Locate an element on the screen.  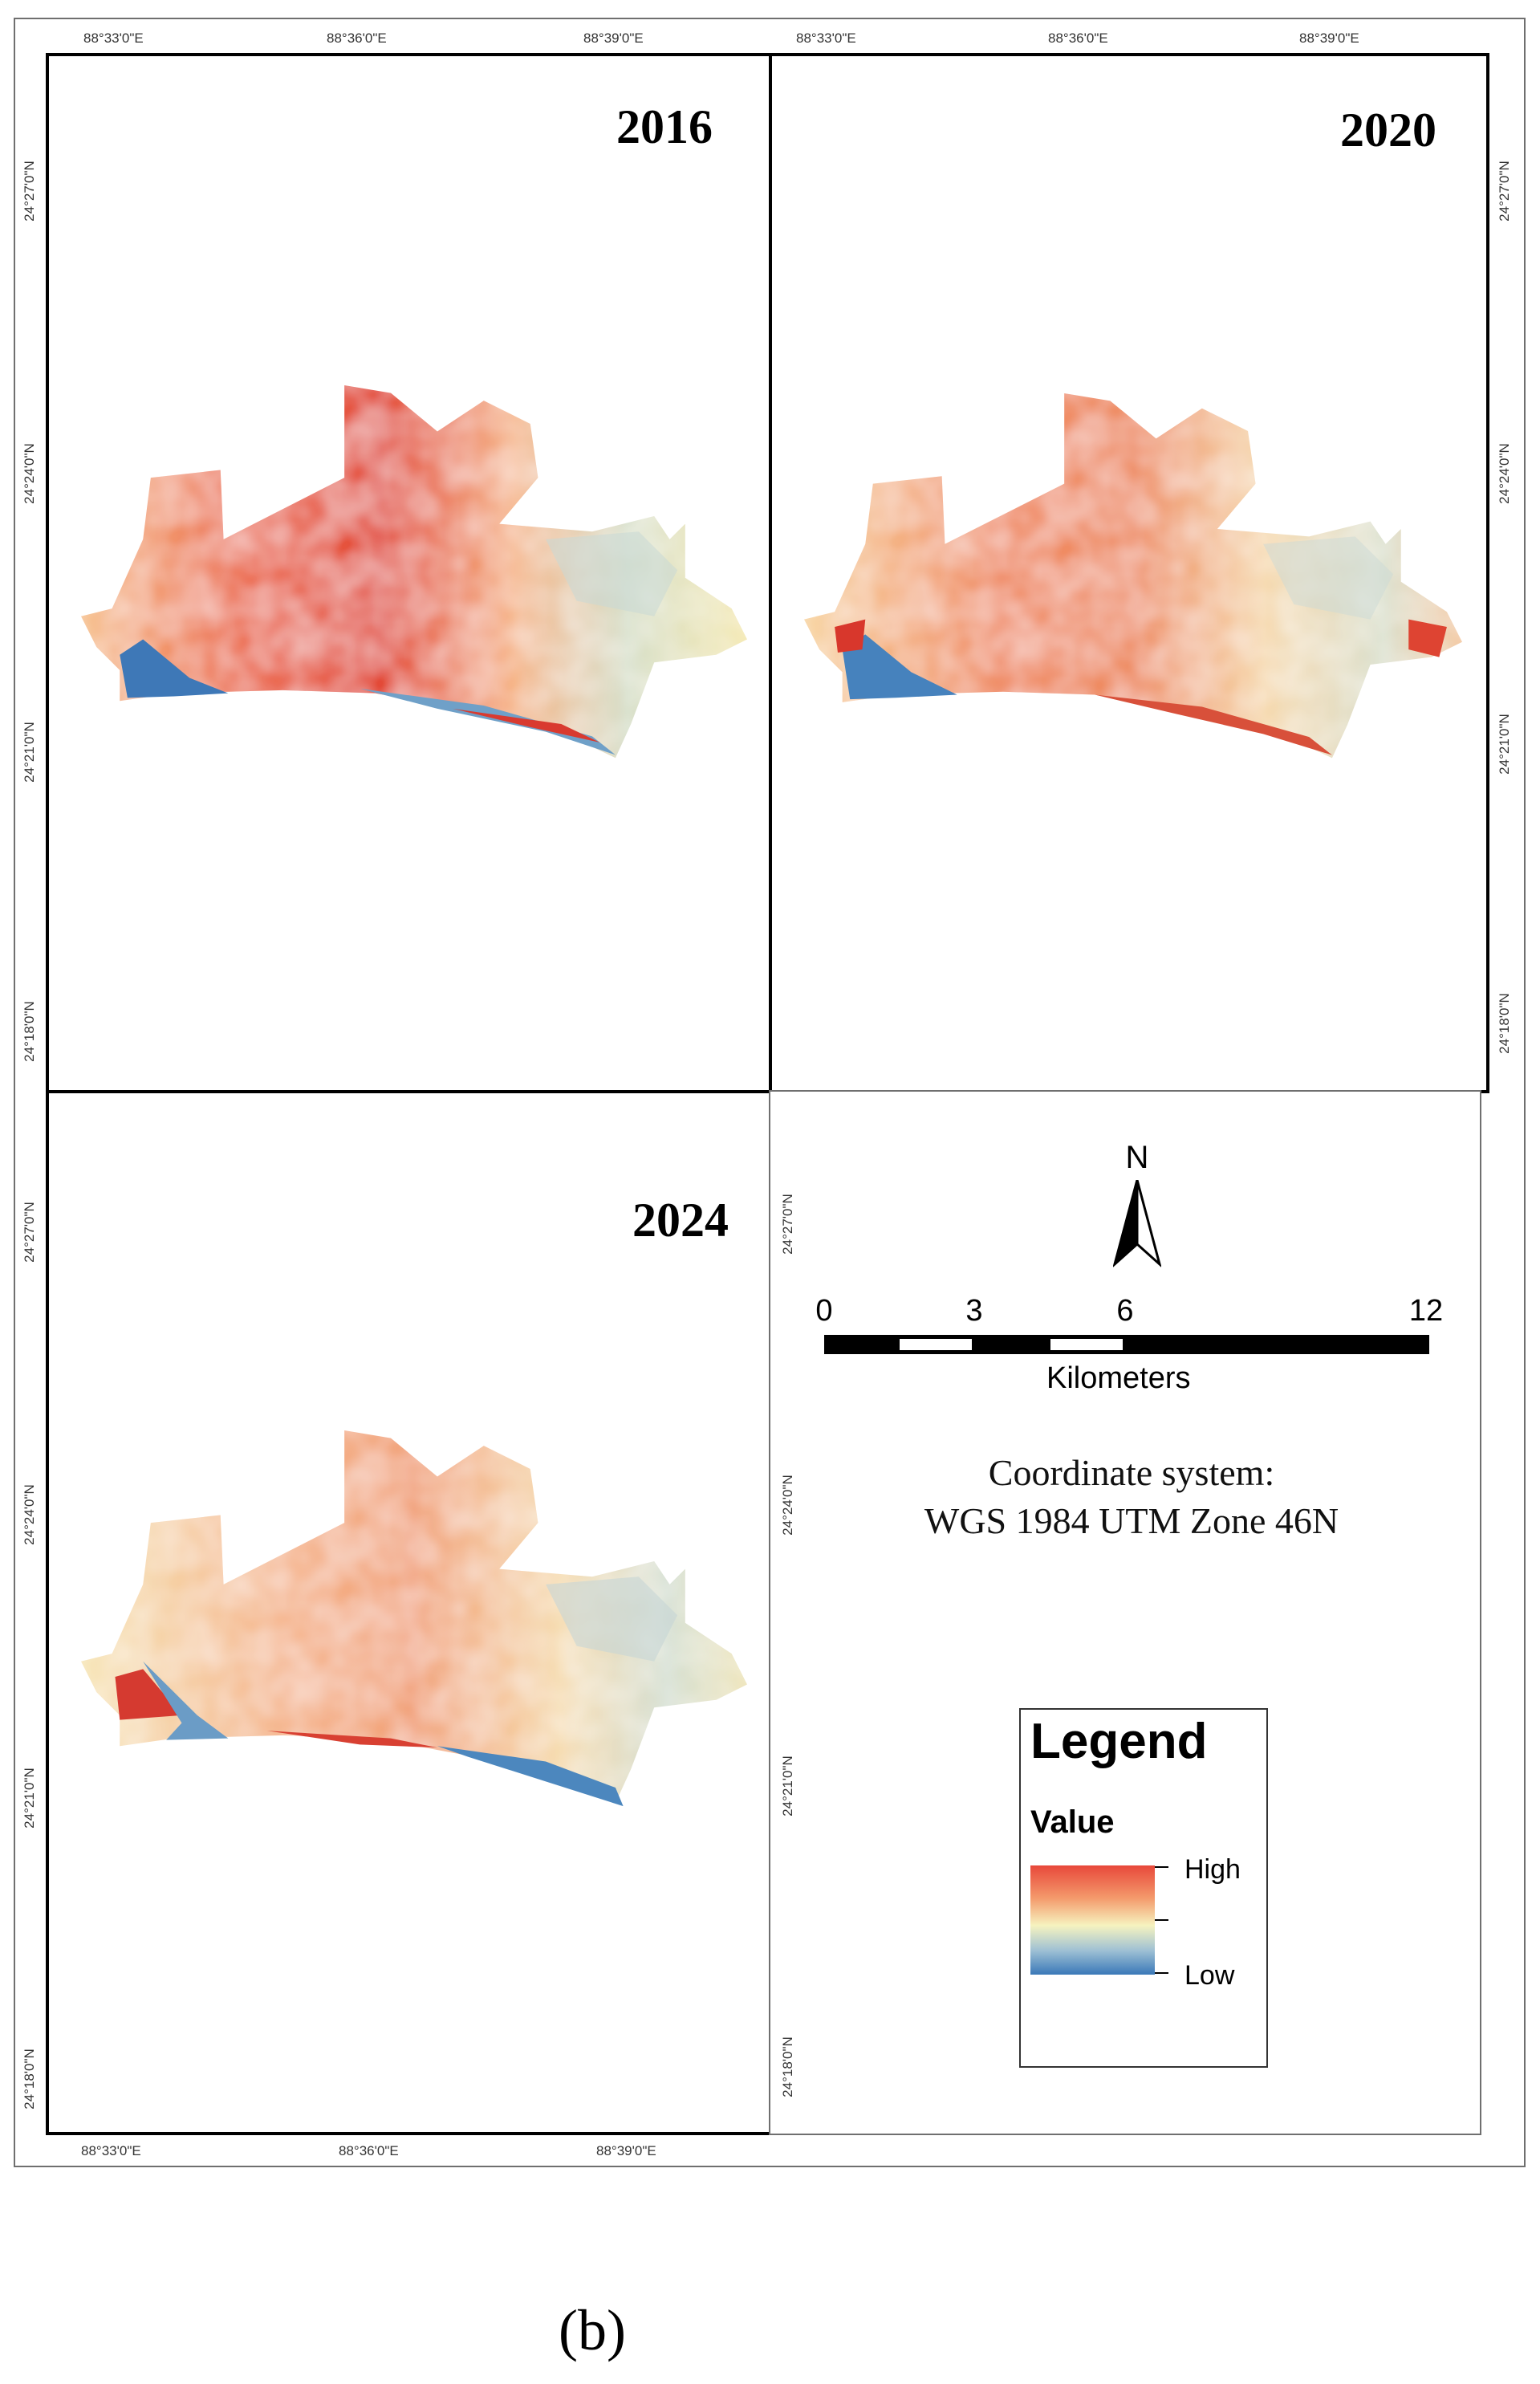
hotspot-west-2024 is located at coordinates (148, 1694).